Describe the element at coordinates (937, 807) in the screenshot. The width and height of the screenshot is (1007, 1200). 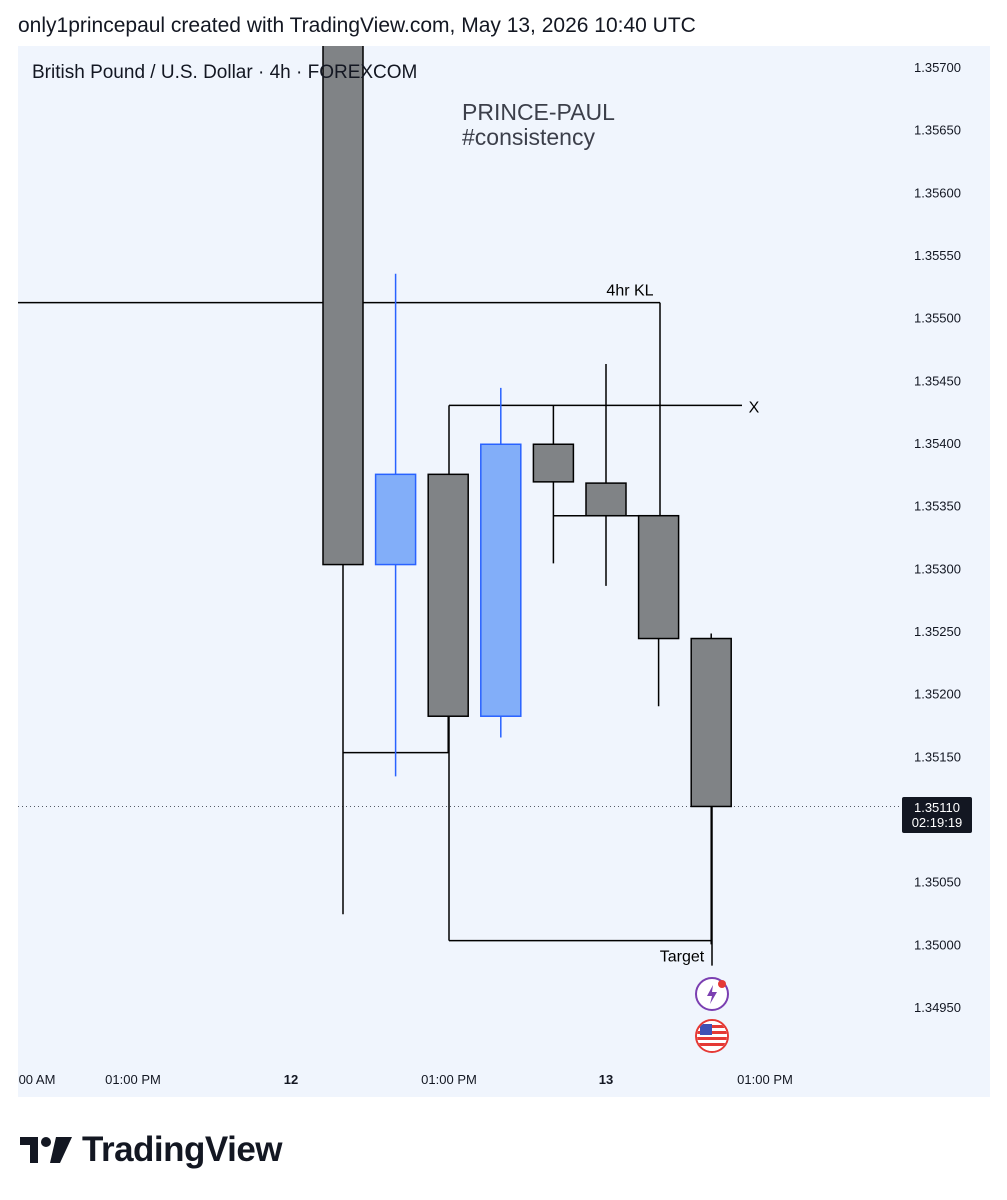
I see `last-price: 1.35110` at that location.